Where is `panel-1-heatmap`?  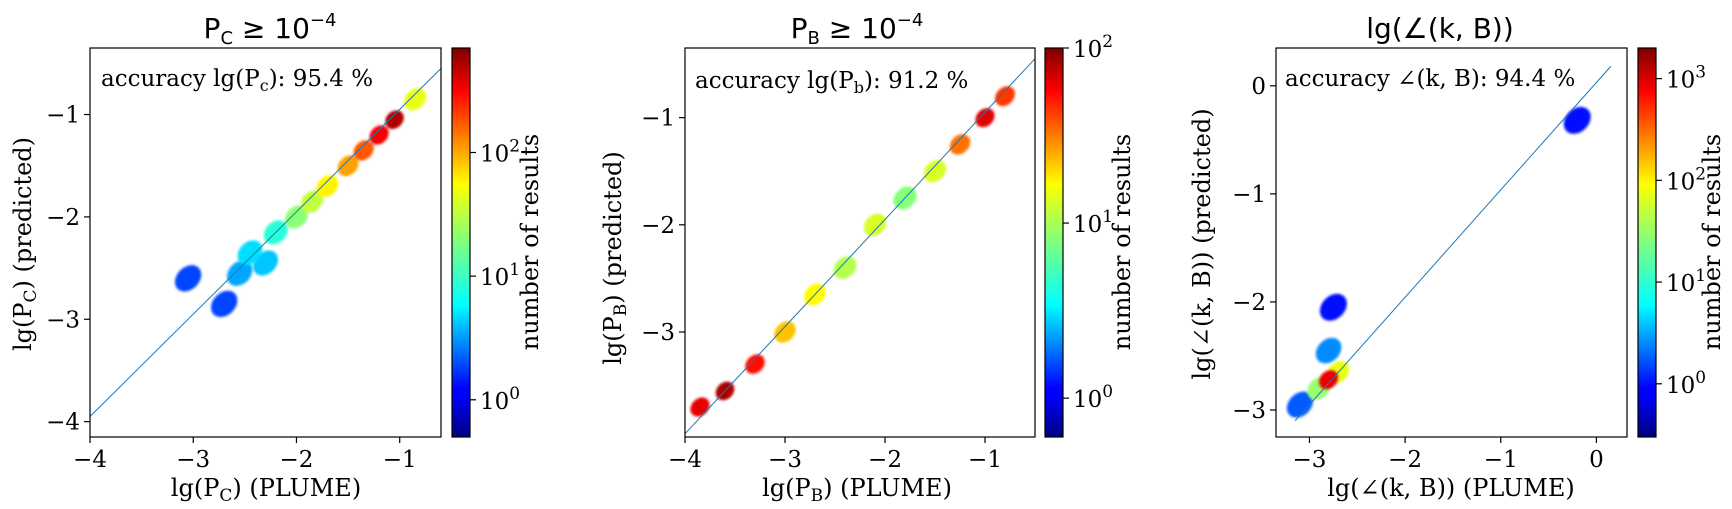 panel-1-heatmap is located at coordinates (300, 203).